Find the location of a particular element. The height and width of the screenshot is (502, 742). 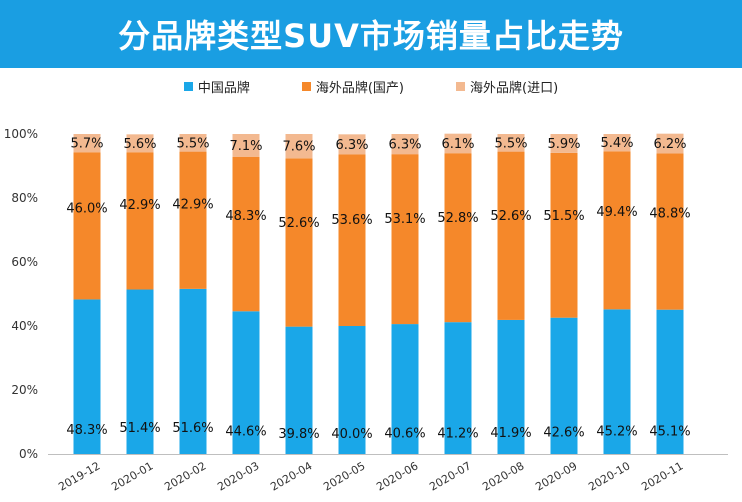

data-label: 51.6% is located at coordinates (192, 428).